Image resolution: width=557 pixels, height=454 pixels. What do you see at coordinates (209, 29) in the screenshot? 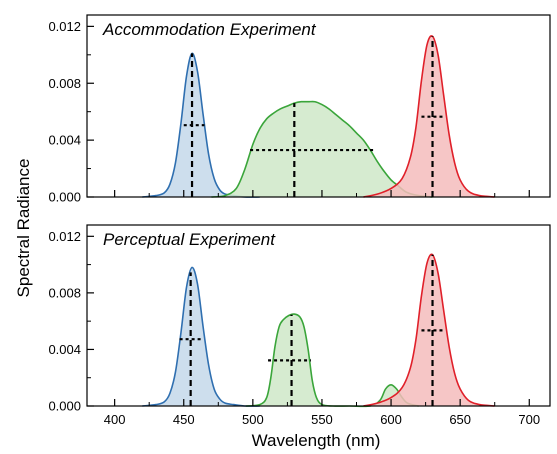
I see `panel-title: Accommodation Experiment` at bounding box center [209, 29].